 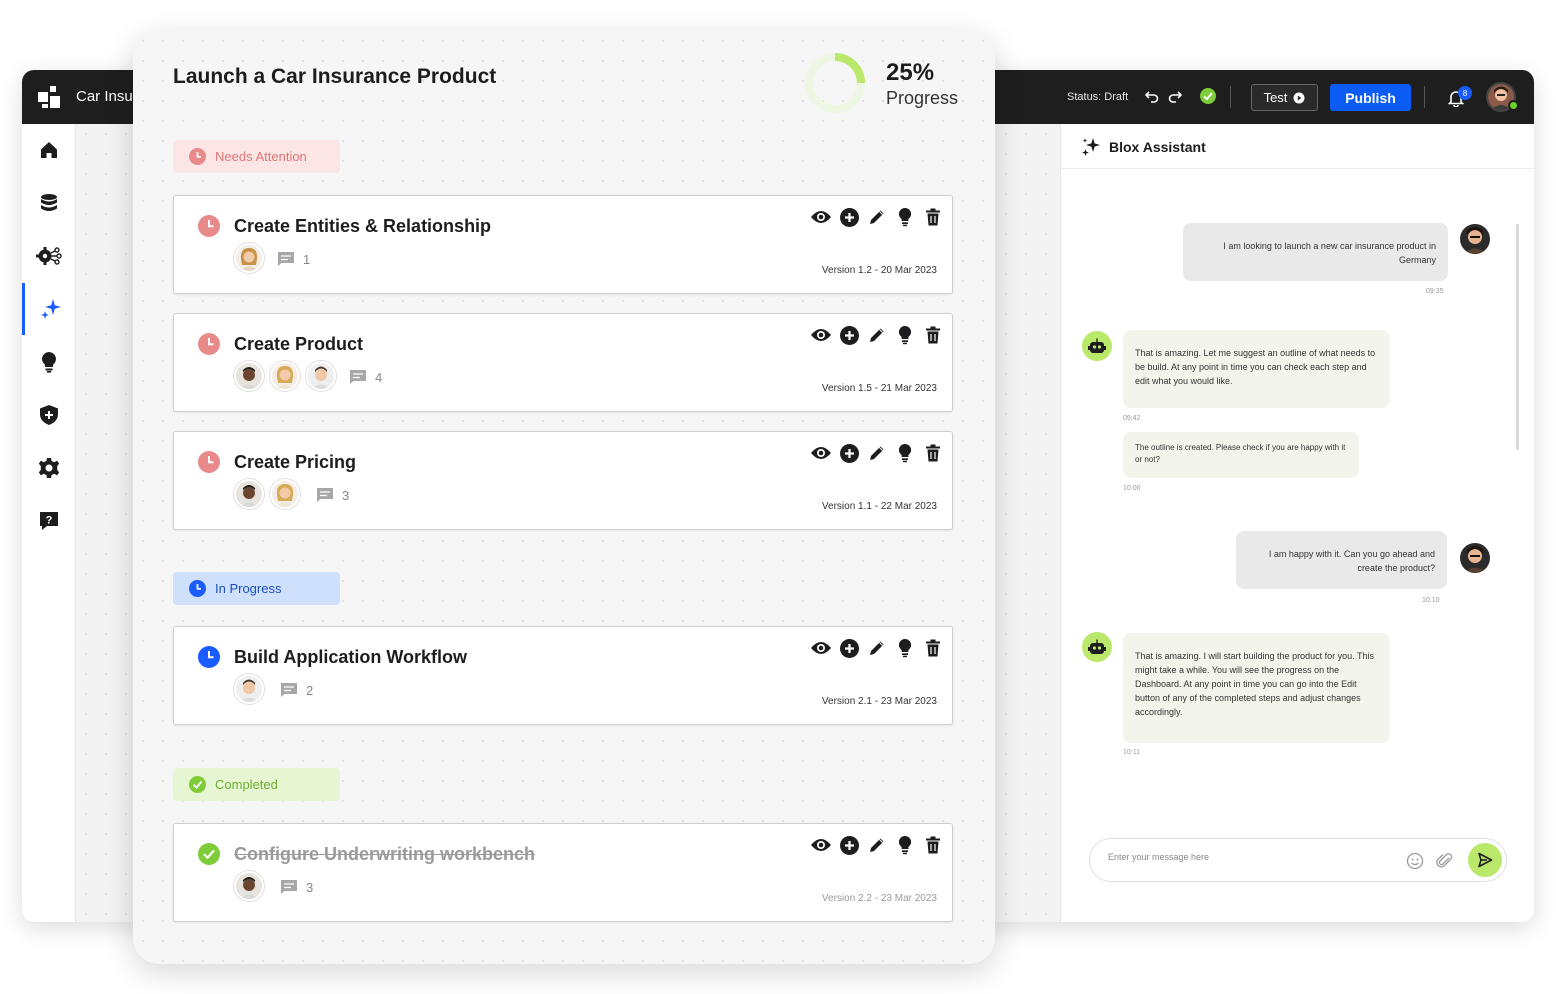 What do you see at coordinates (1098, 97) in the screenshot?
I see `status-label: Status: Draft` at bounding box center [1098, 97].